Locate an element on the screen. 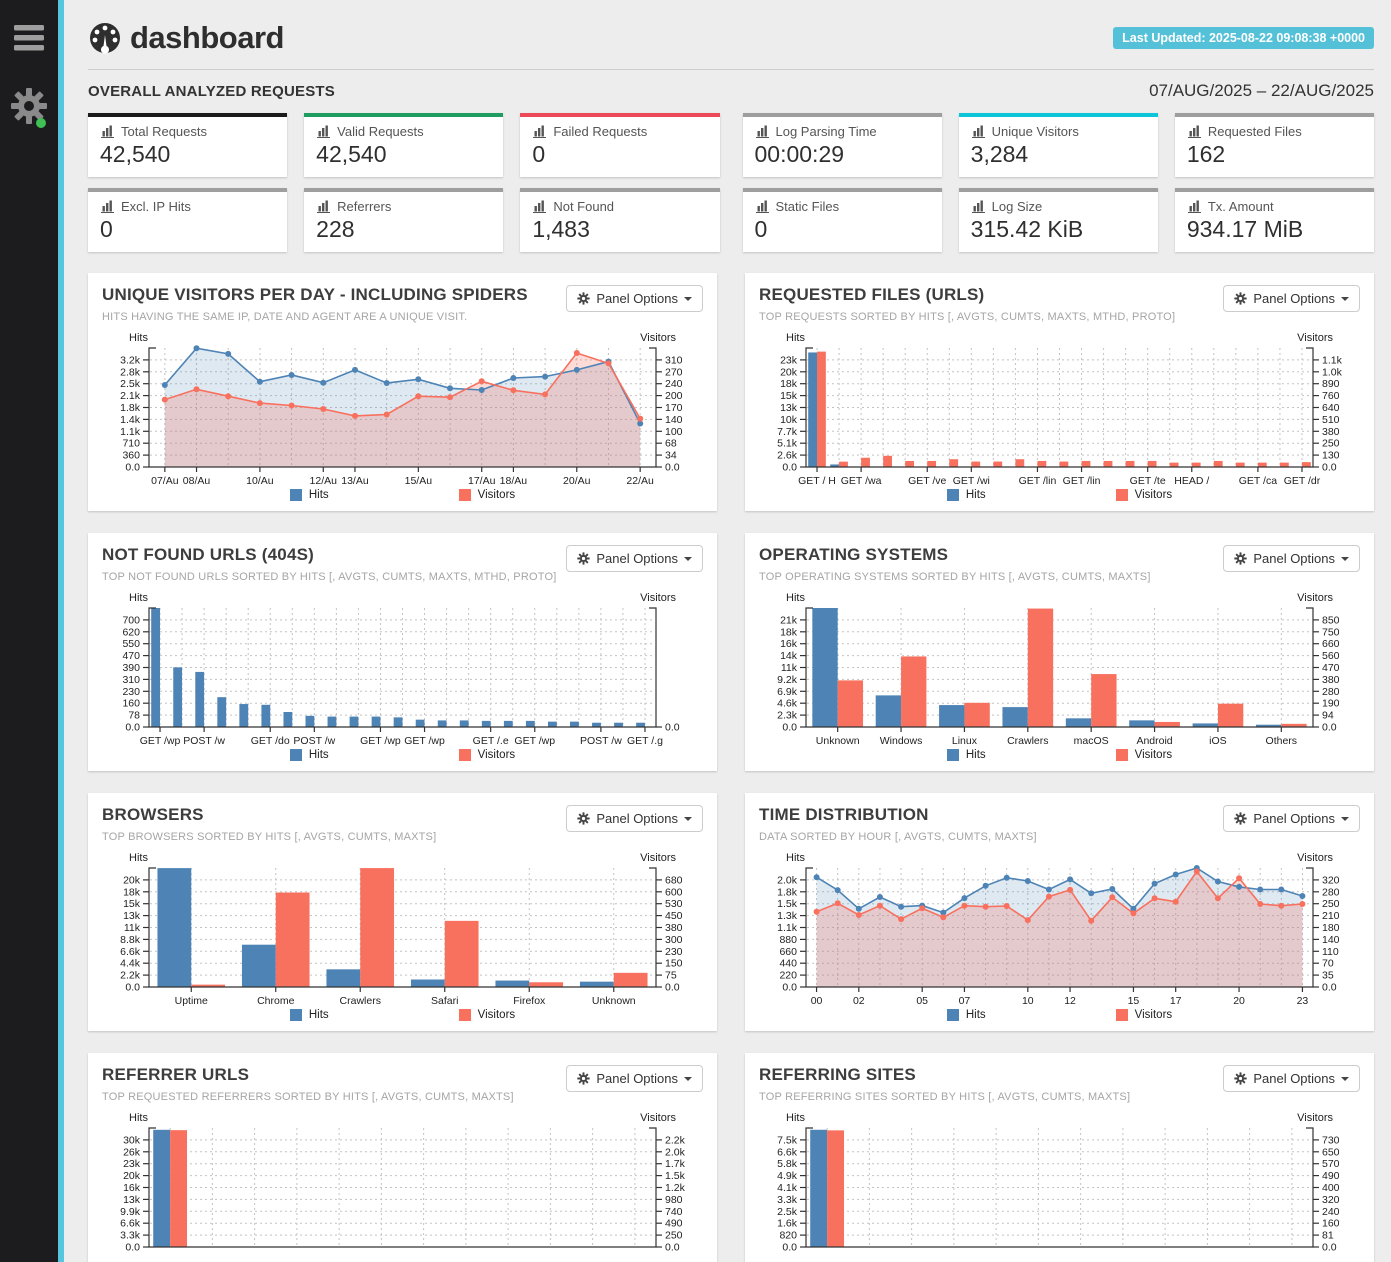  svg-text: 68 is located at coordinates (671, 444).